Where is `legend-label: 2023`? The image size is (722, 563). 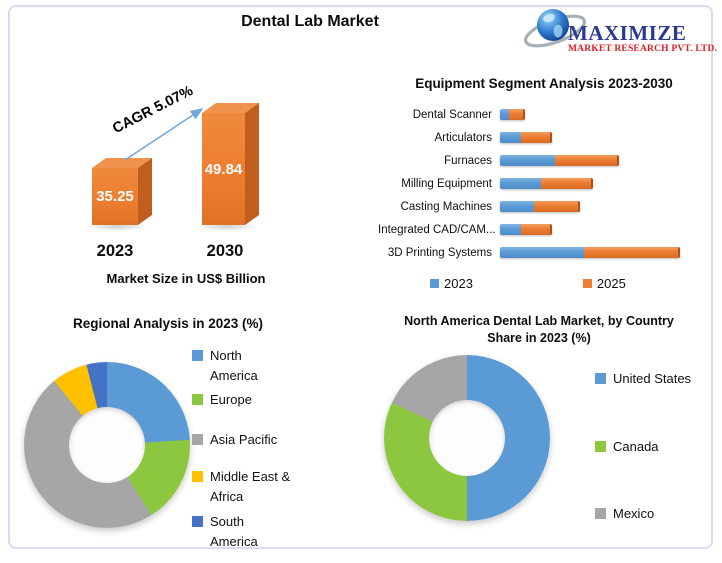
legend-label: 2023 is located at coordinates (458, 283).